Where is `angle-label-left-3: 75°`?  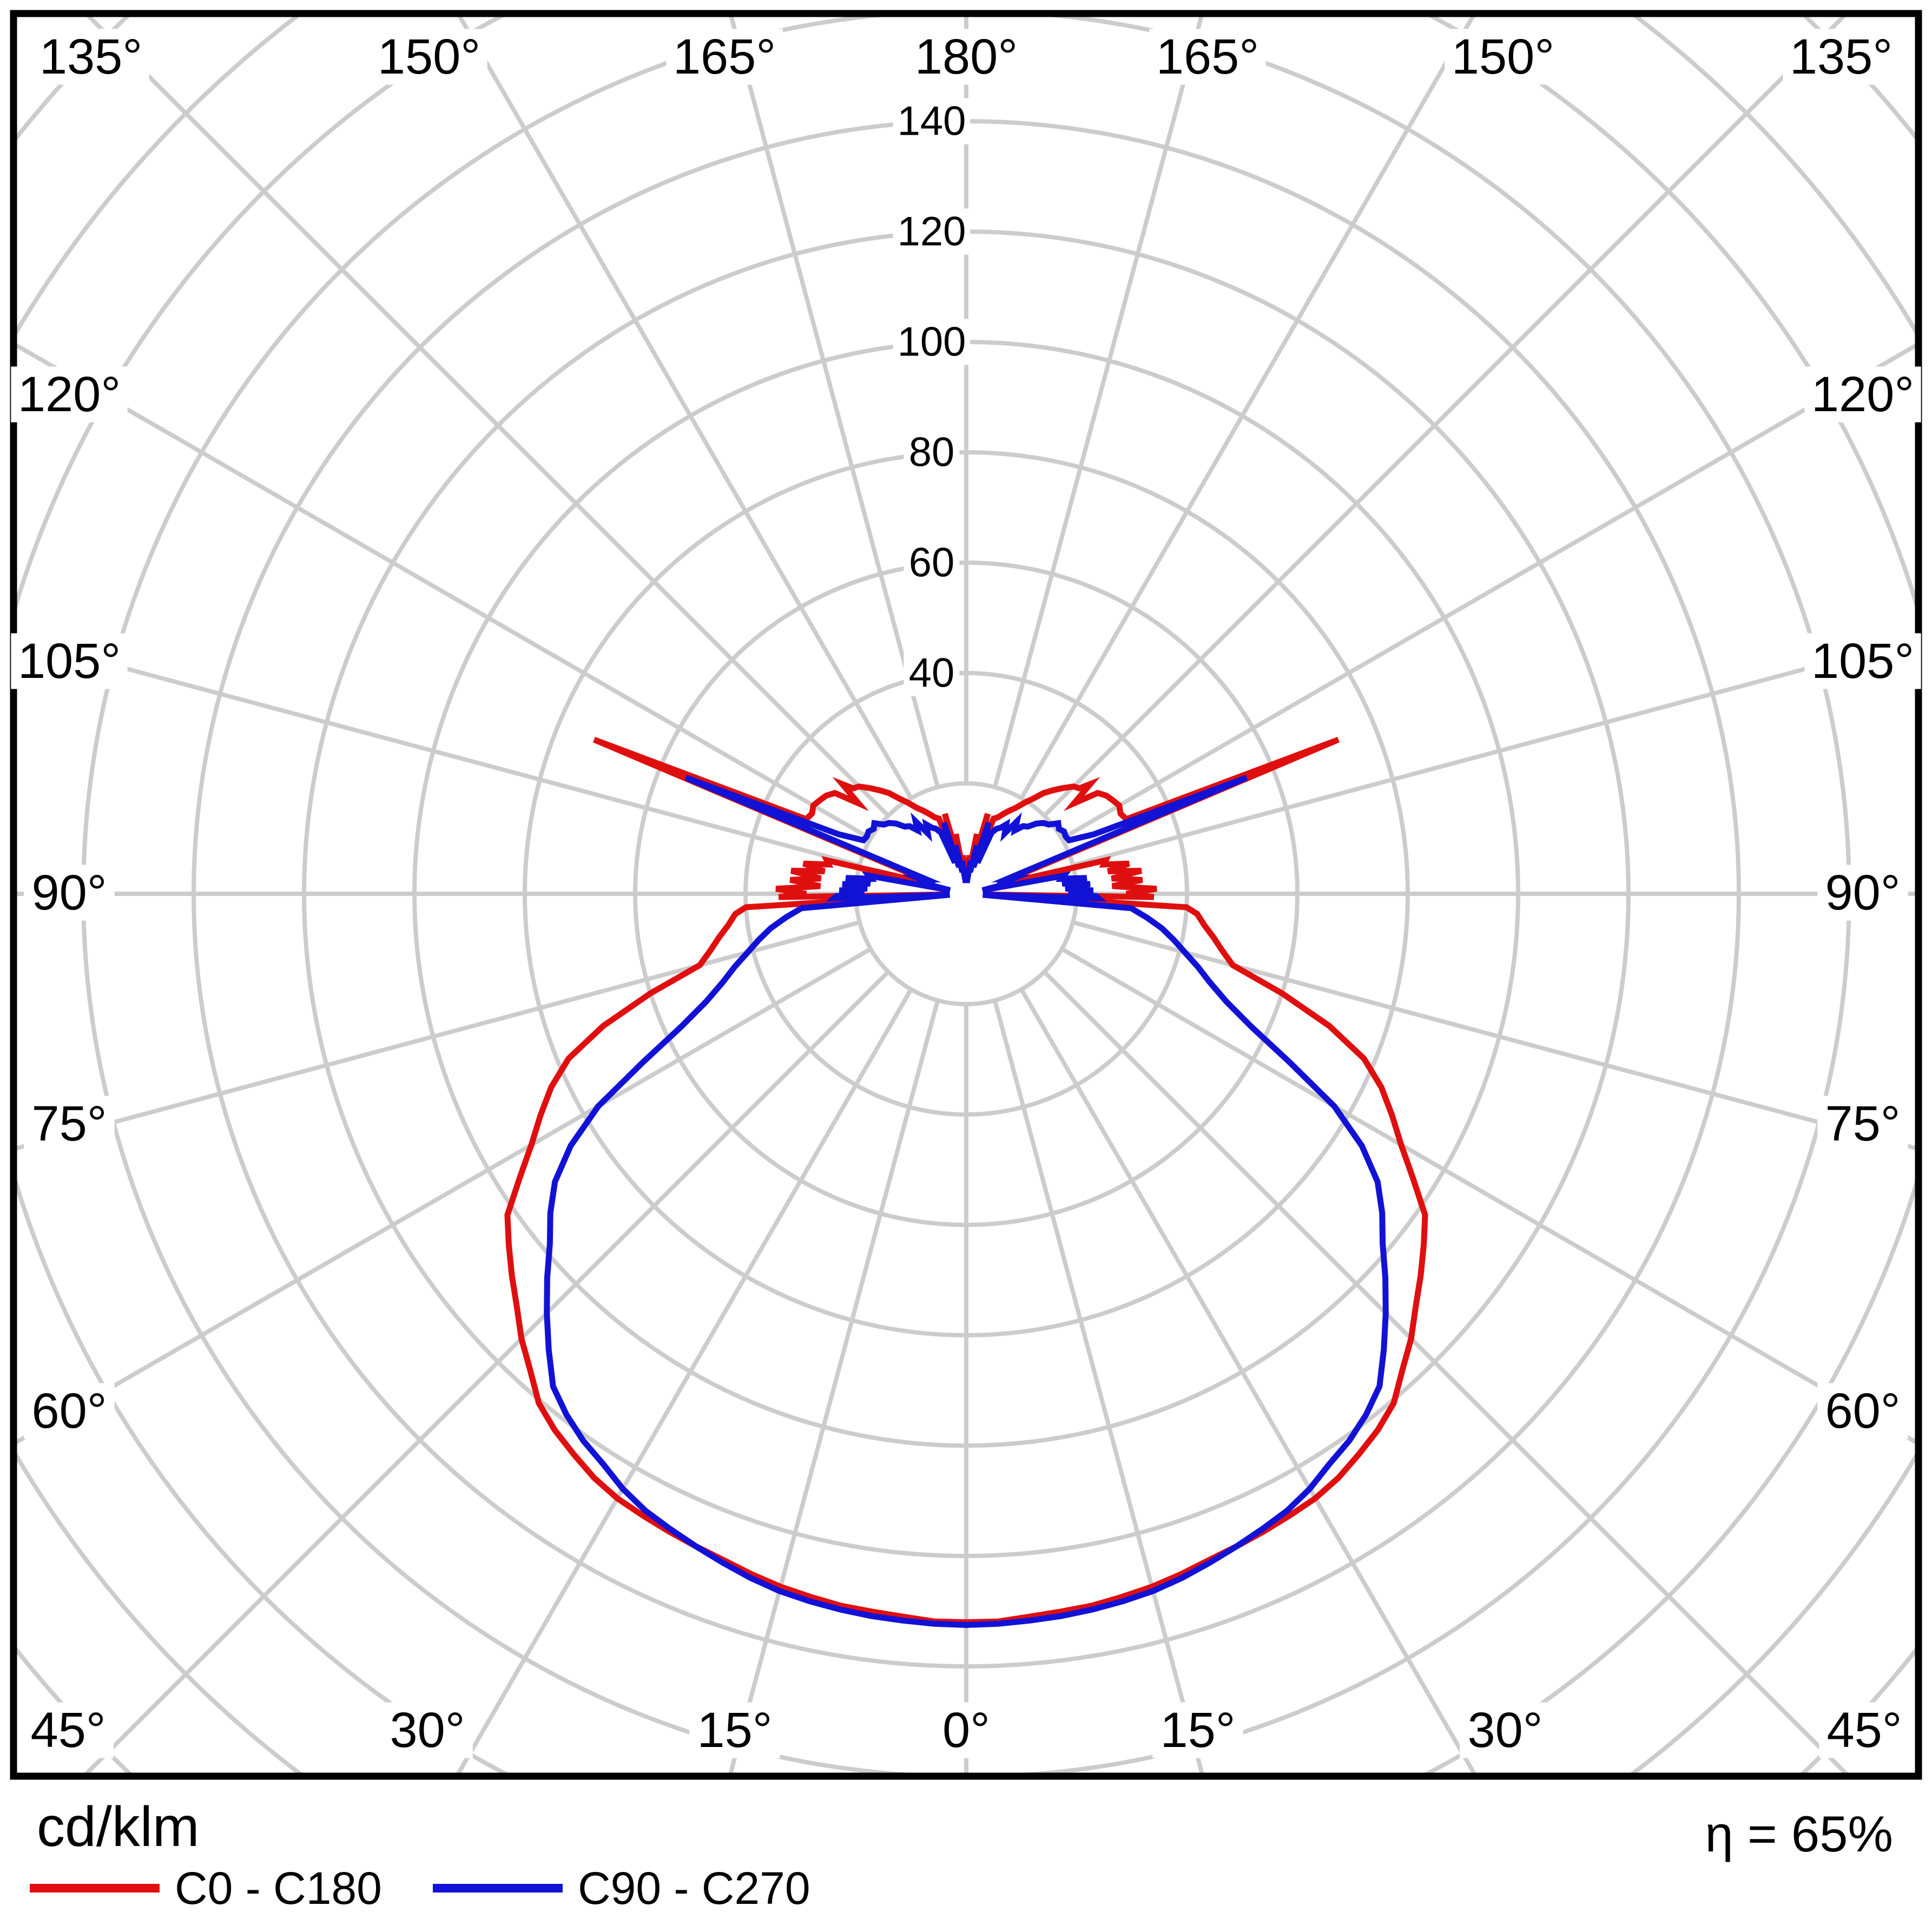
angle-label-left-3: 75° is located at coordinates (69, 1123).